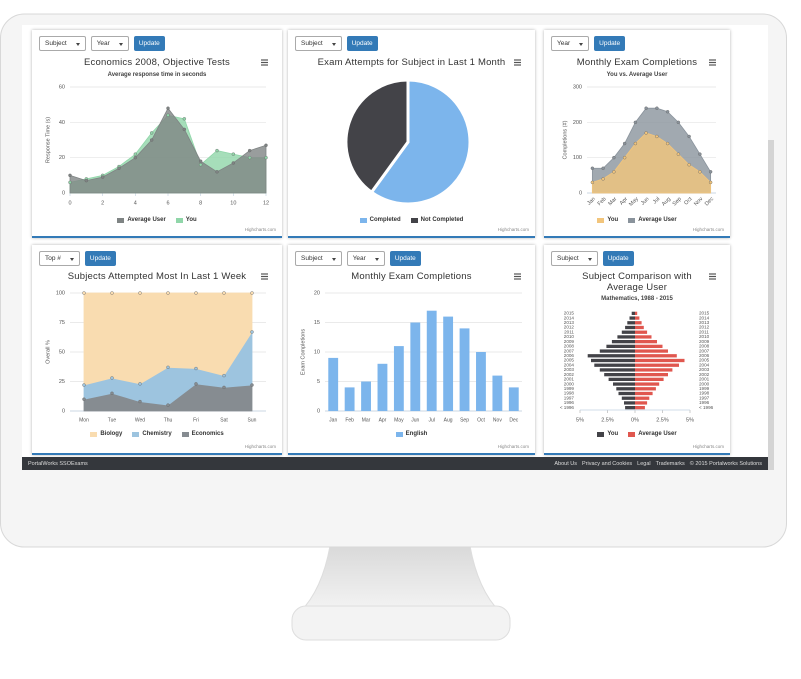 This screenshot has height=679, width=801. I want to click on x-tick-label: Nov, so click(698, 201).